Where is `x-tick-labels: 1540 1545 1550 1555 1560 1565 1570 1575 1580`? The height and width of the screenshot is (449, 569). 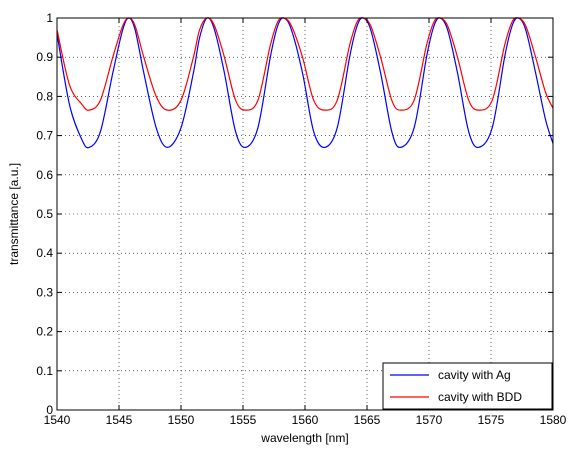
x-tick-labels: 1540 1545 1550 1555 1560 1565 1570 1575 1580 is located at coordinates (305, 420).